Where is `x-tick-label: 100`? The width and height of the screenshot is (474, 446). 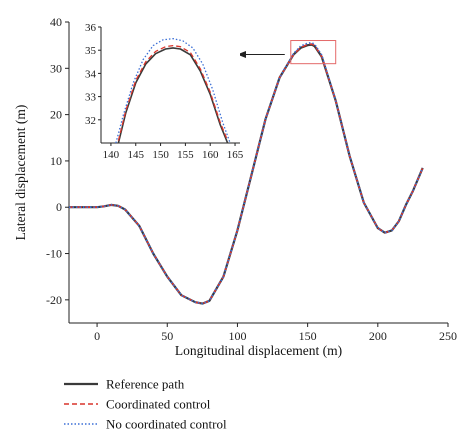 x-tick-label: 100 is located at coordinates (237, 336).